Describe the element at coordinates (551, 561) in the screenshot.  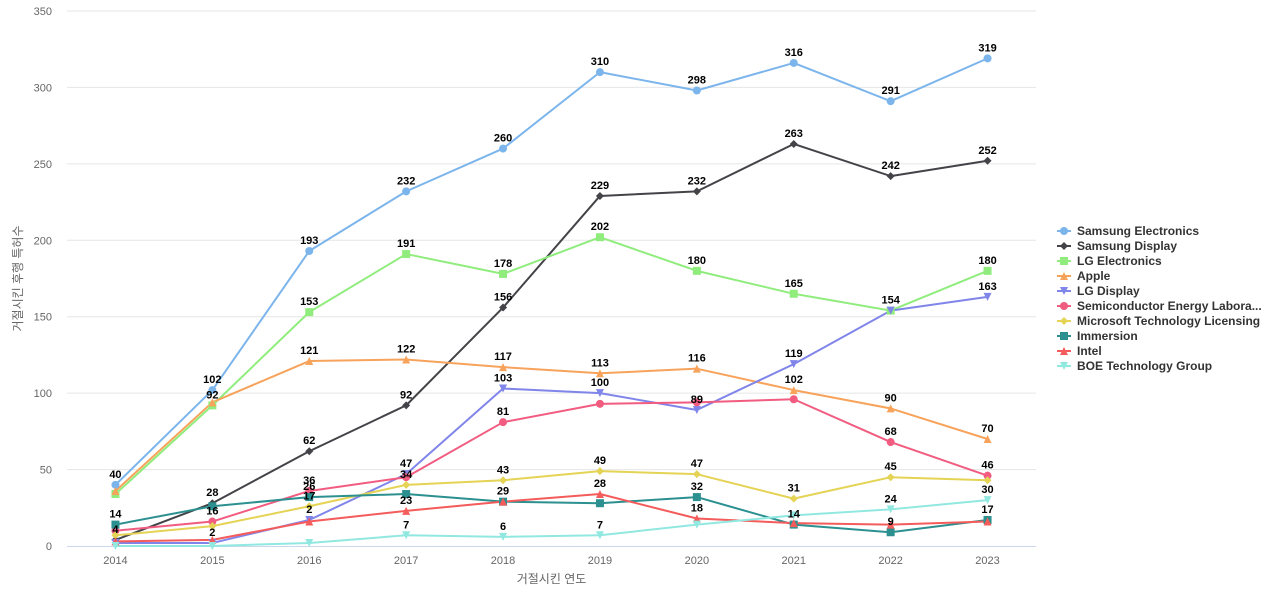
I see `x-axis-ticks: 2014 2015 2016 2017 2018 2019 2020 2021 2022 2023` at that location.